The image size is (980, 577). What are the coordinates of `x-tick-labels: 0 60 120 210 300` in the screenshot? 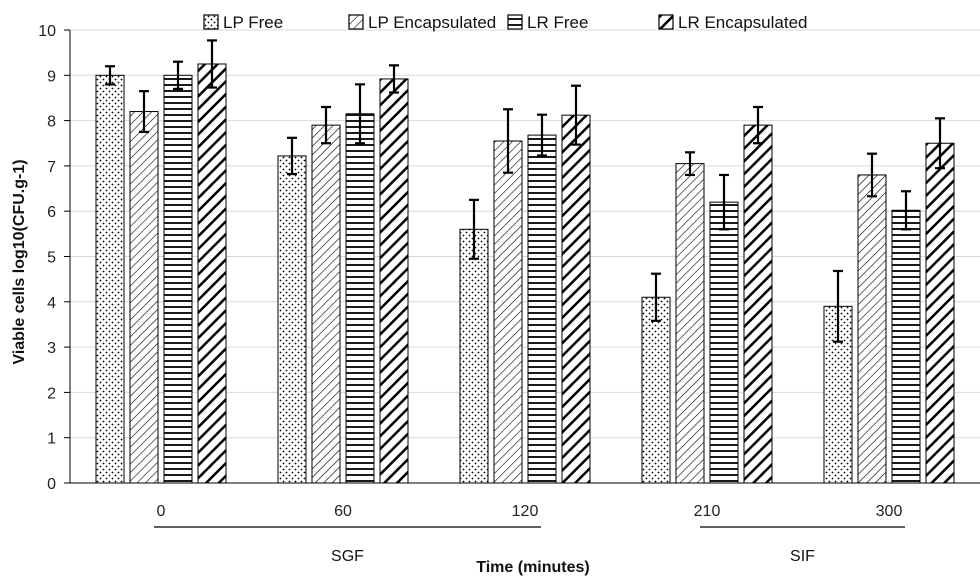 It's located at (530, 511).